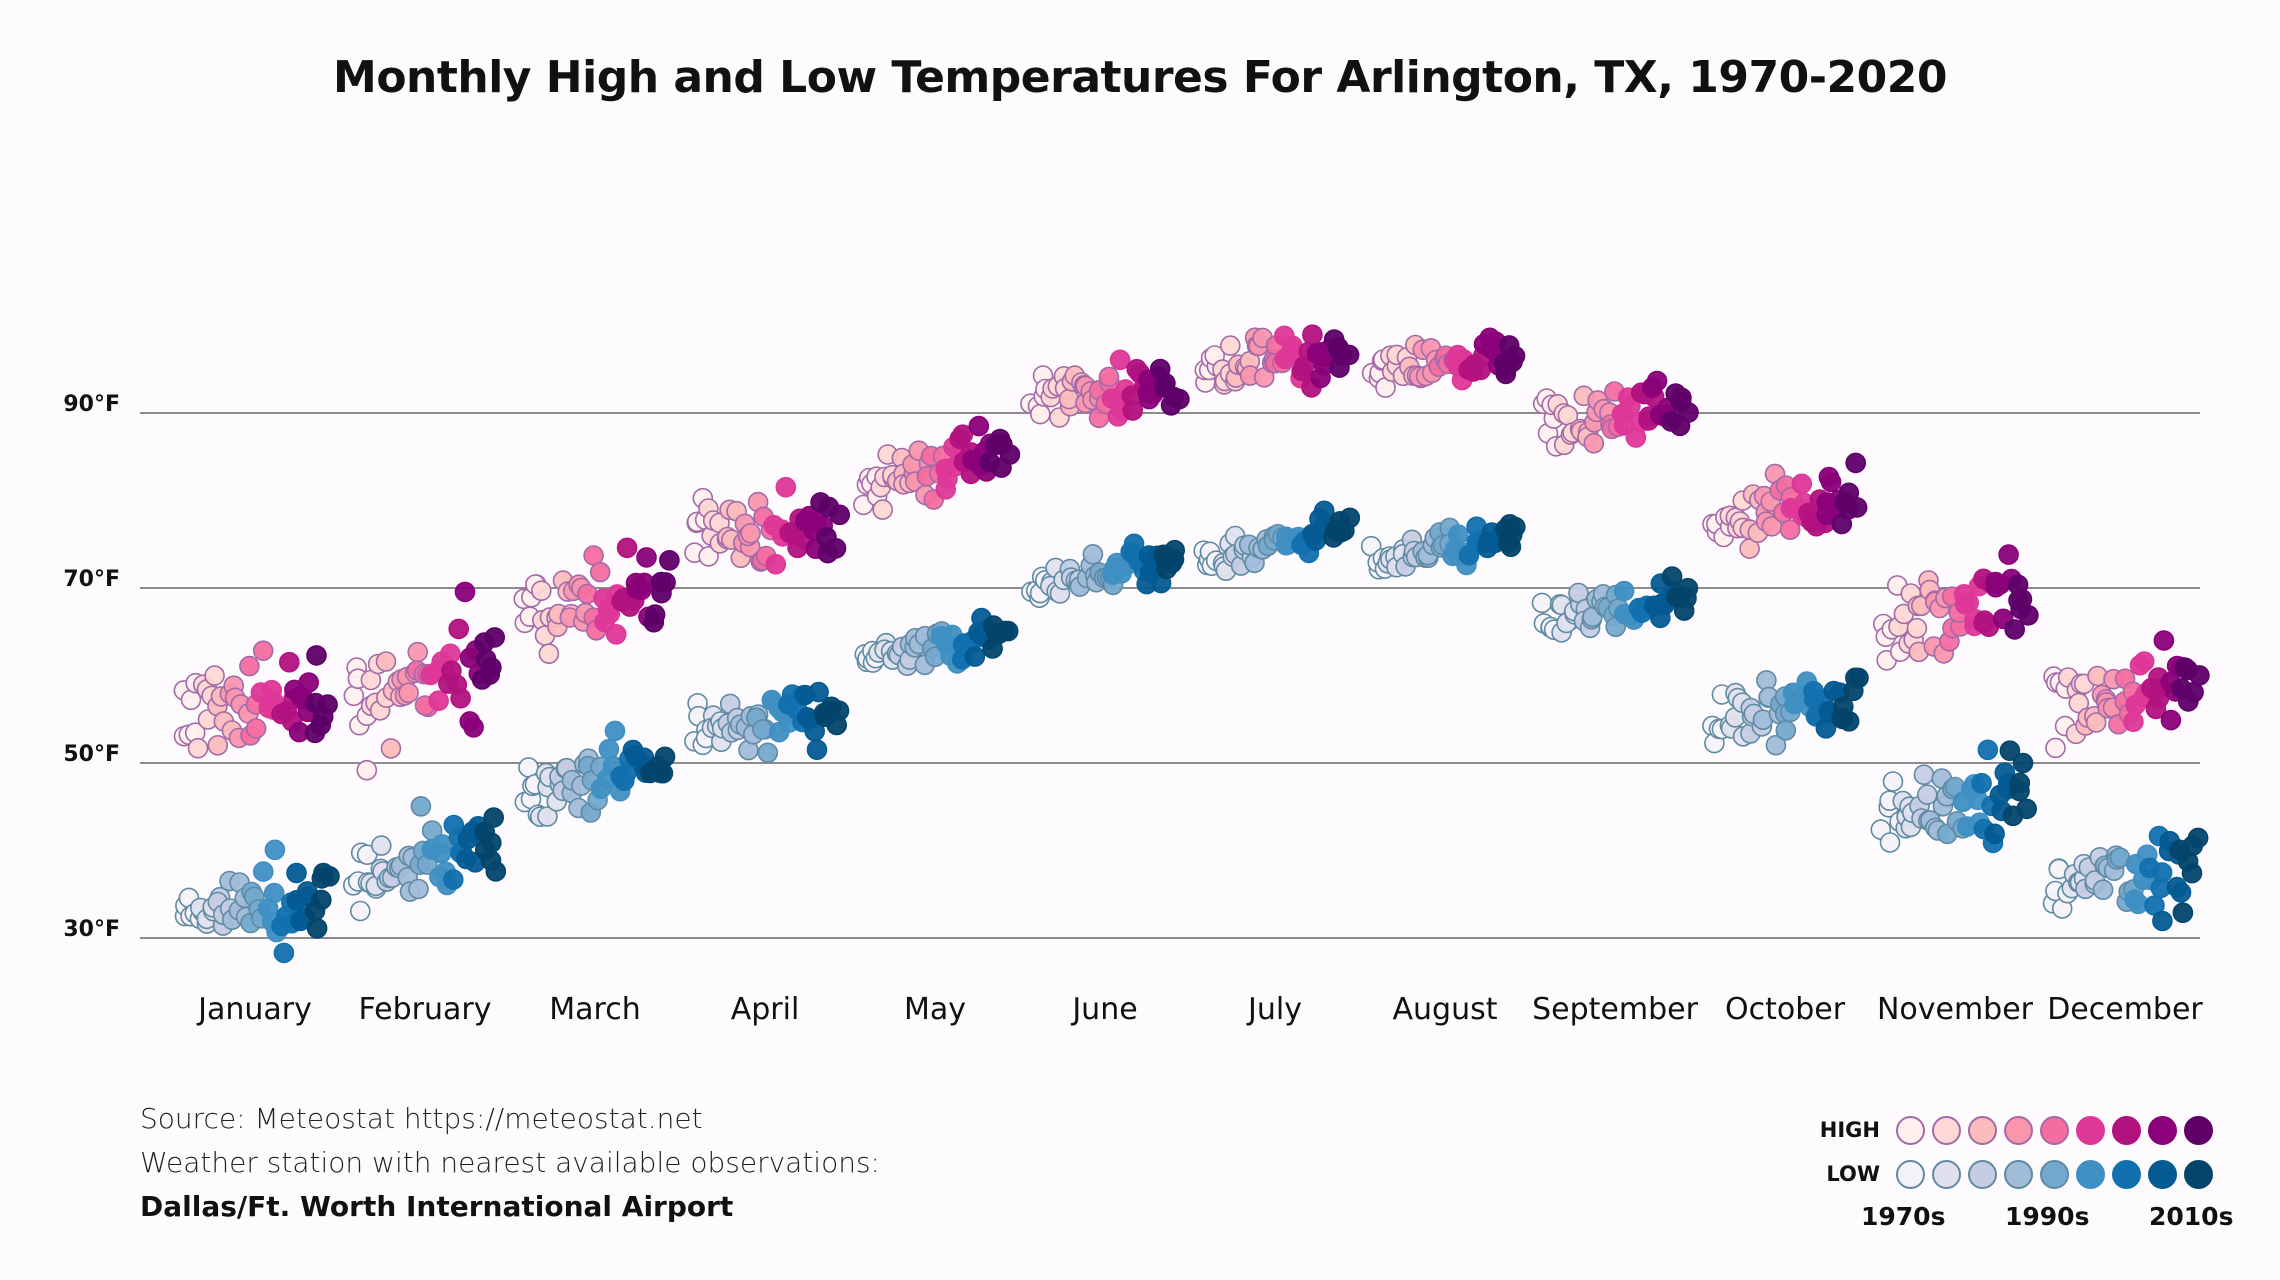  Describe the element at coordinates (91, 667) in the screenshot. I see `y-axis-labels: 30°F 50°F 70°F 90°F` at that location.